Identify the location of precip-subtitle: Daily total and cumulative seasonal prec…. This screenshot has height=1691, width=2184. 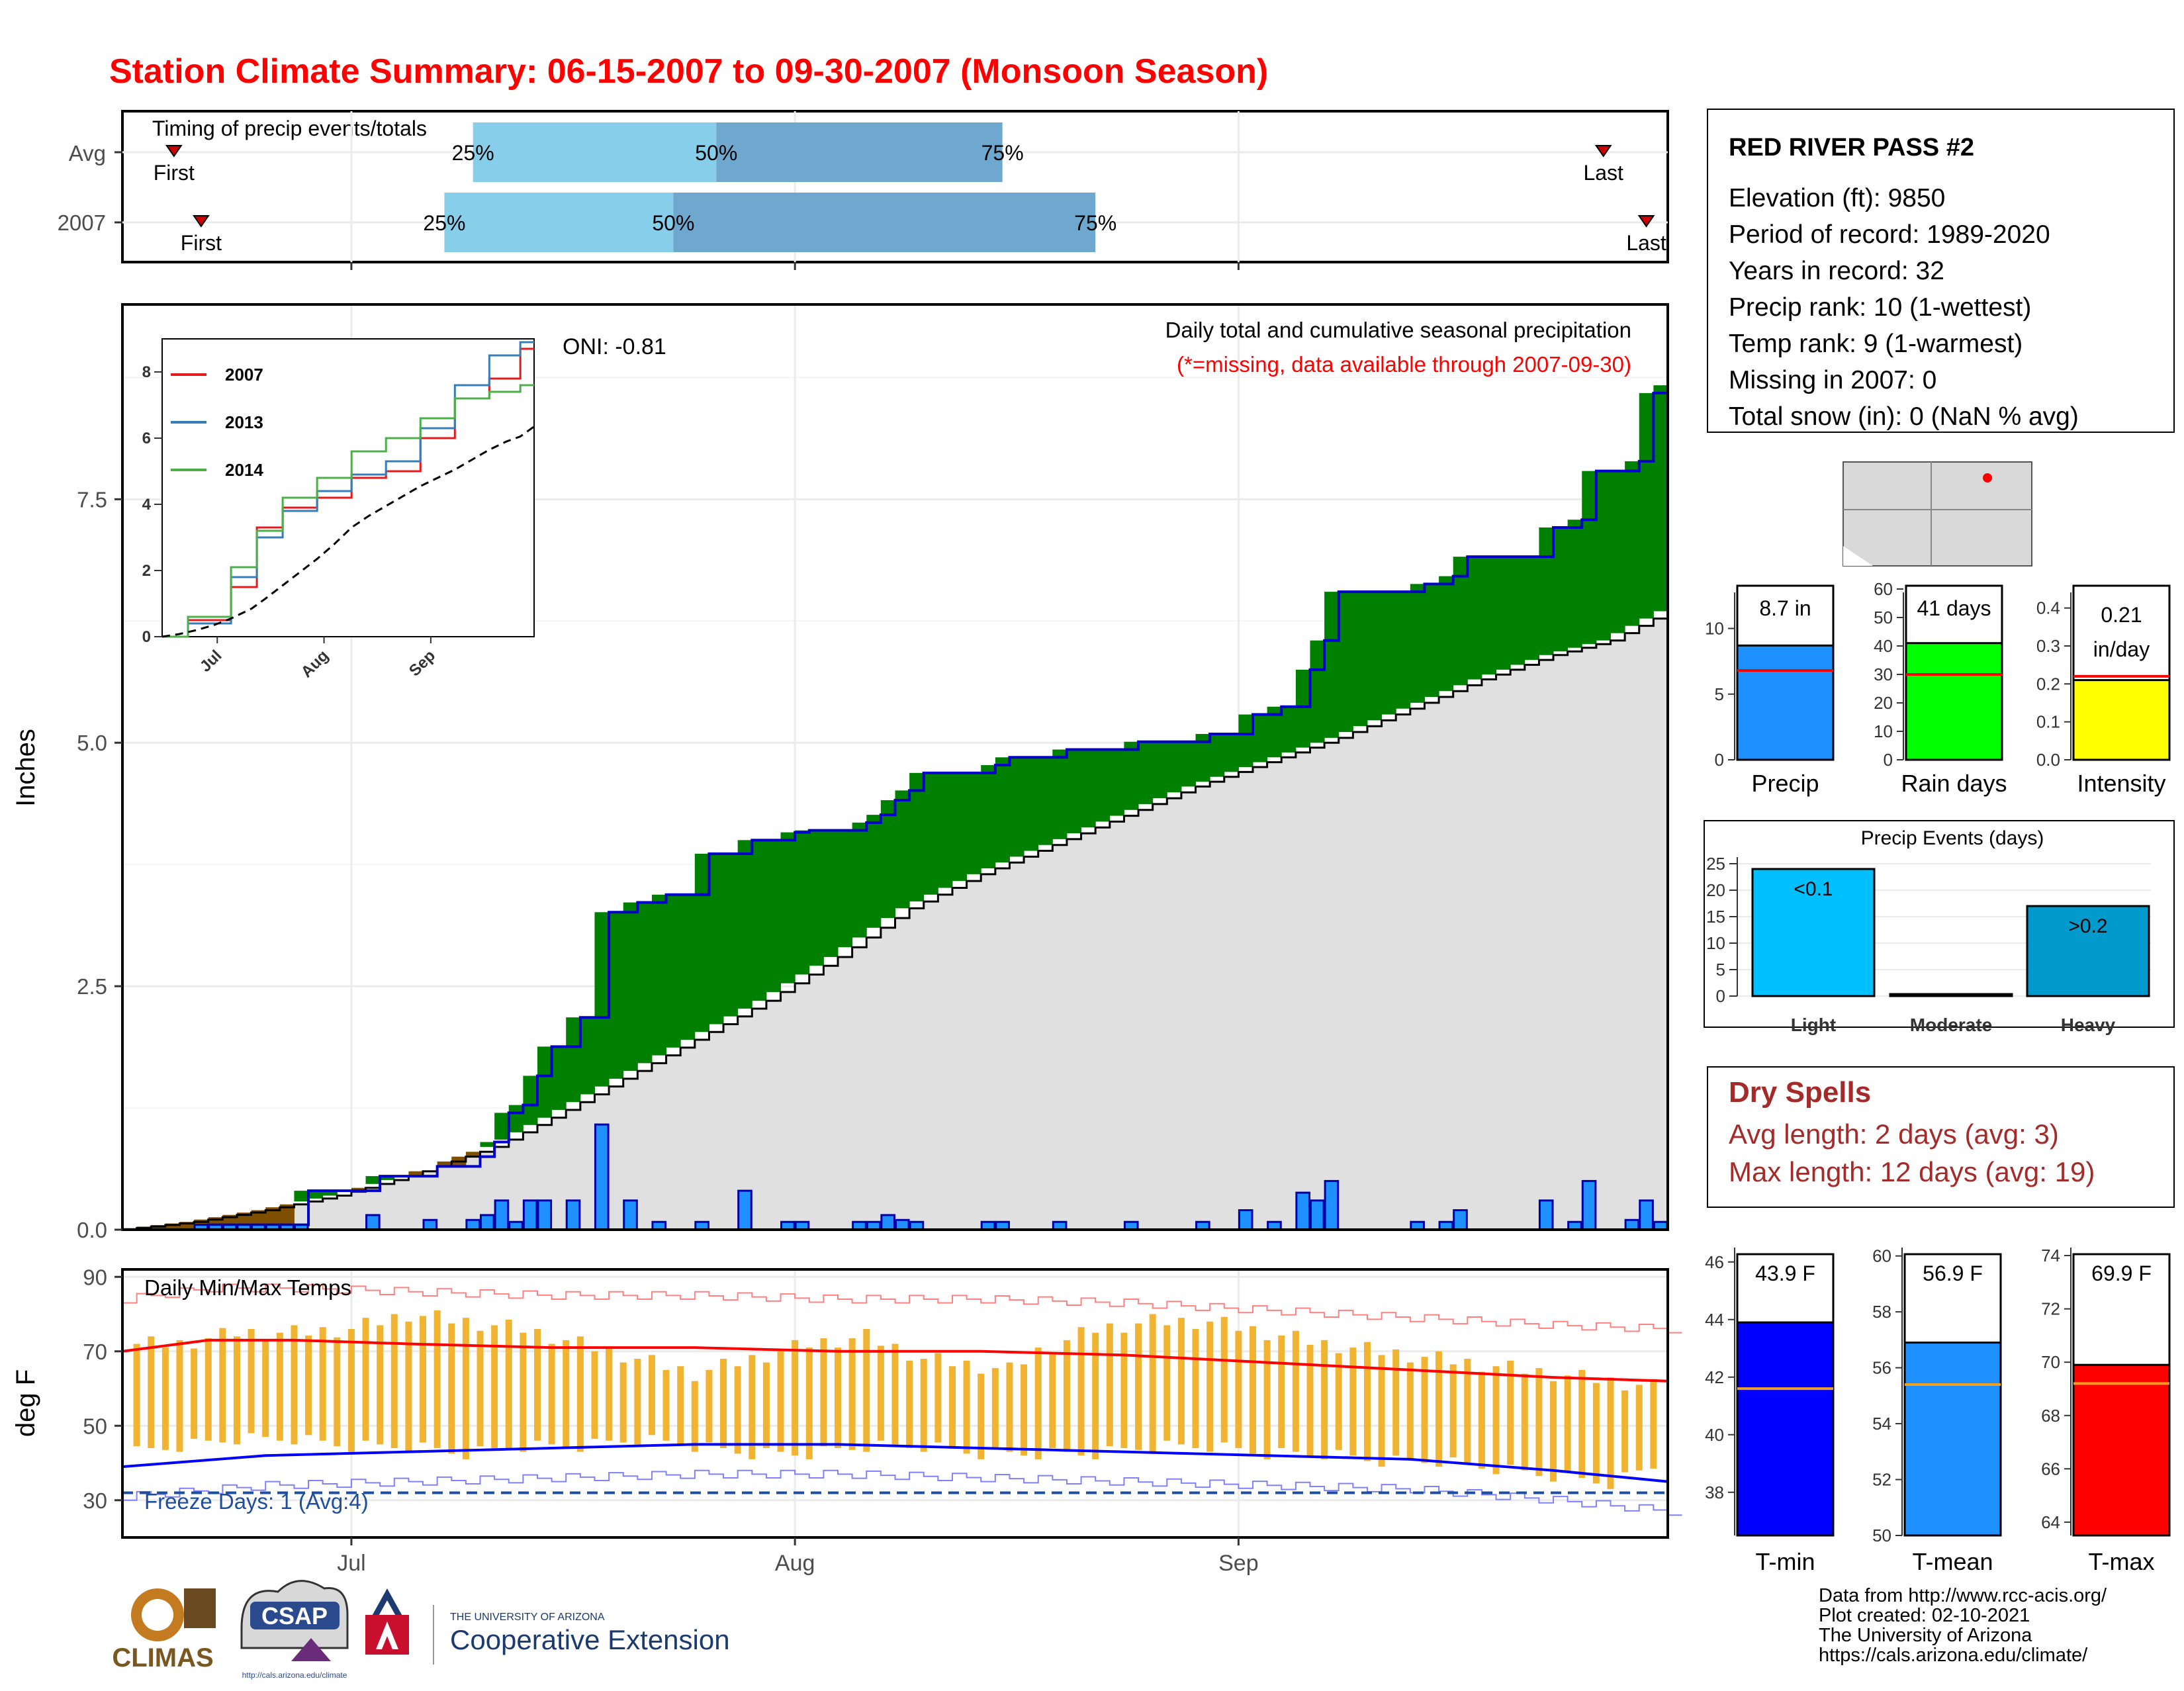
(1398, 330).